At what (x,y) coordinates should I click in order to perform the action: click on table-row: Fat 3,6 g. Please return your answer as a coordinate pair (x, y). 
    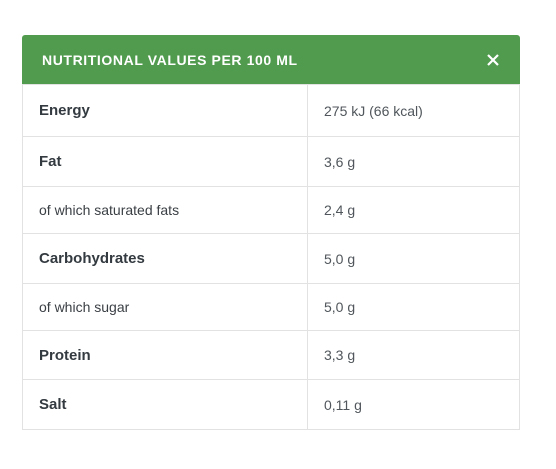
    Looking at the image, I should click on (271, 161).